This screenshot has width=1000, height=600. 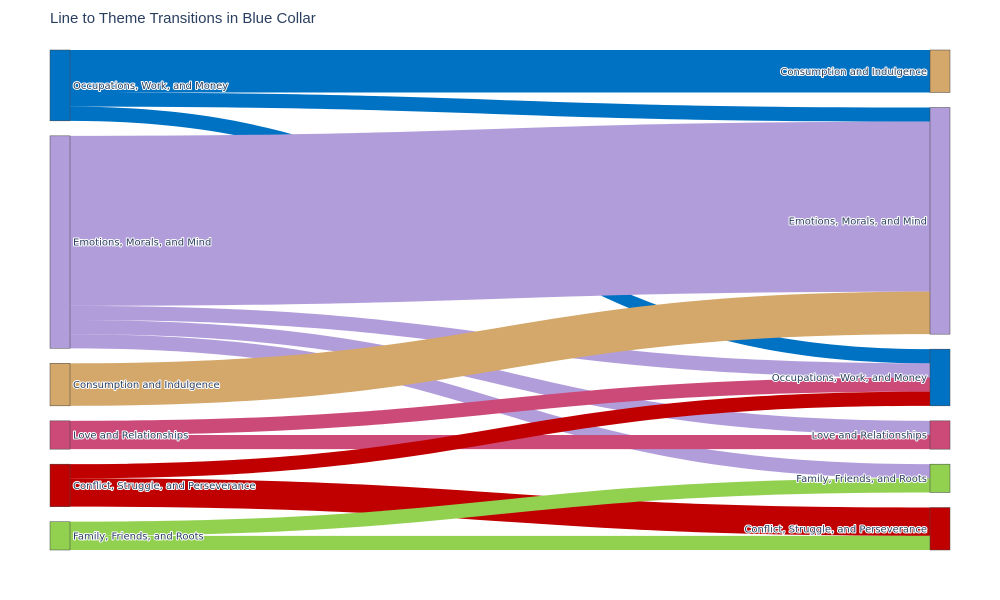 I want to click on target-label-conflict: Conflict, Struggle, and Perseverance, so click(x=835, y=529).